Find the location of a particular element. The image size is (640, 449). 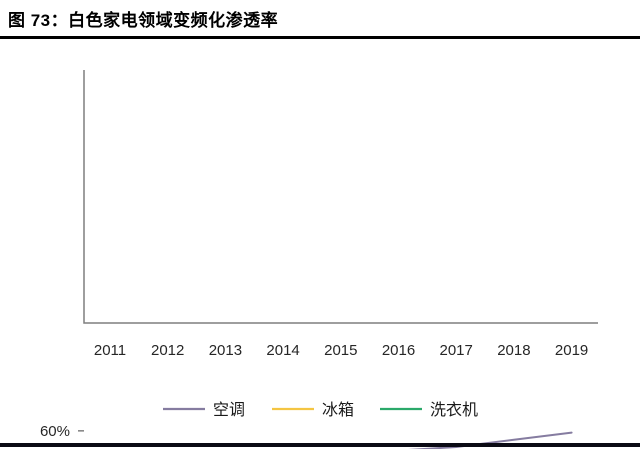

y-tick-label: 60% is located at coordinates (55, 431).